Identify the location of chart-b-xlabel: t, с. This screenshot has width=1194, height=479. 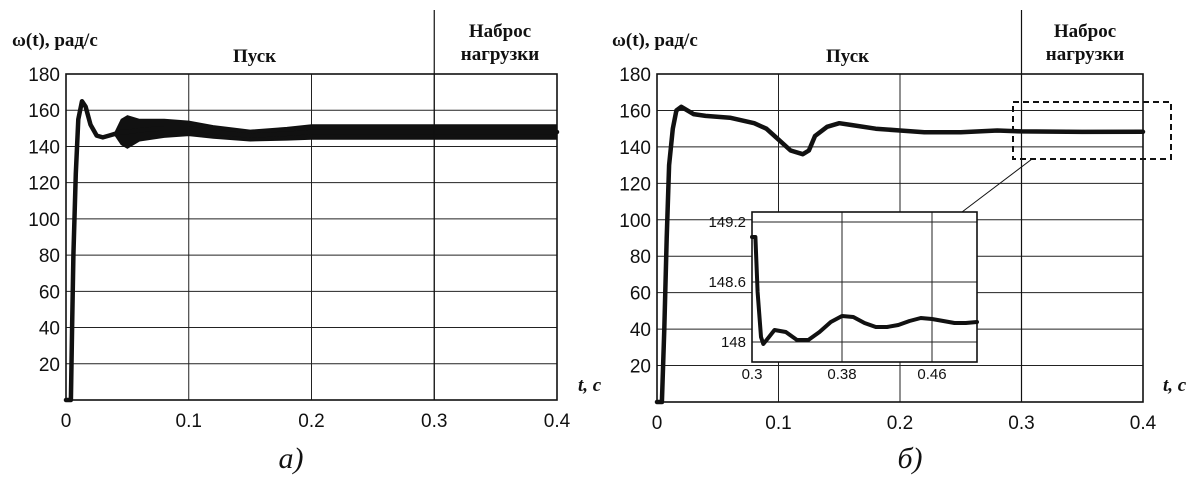
(1175, 385).